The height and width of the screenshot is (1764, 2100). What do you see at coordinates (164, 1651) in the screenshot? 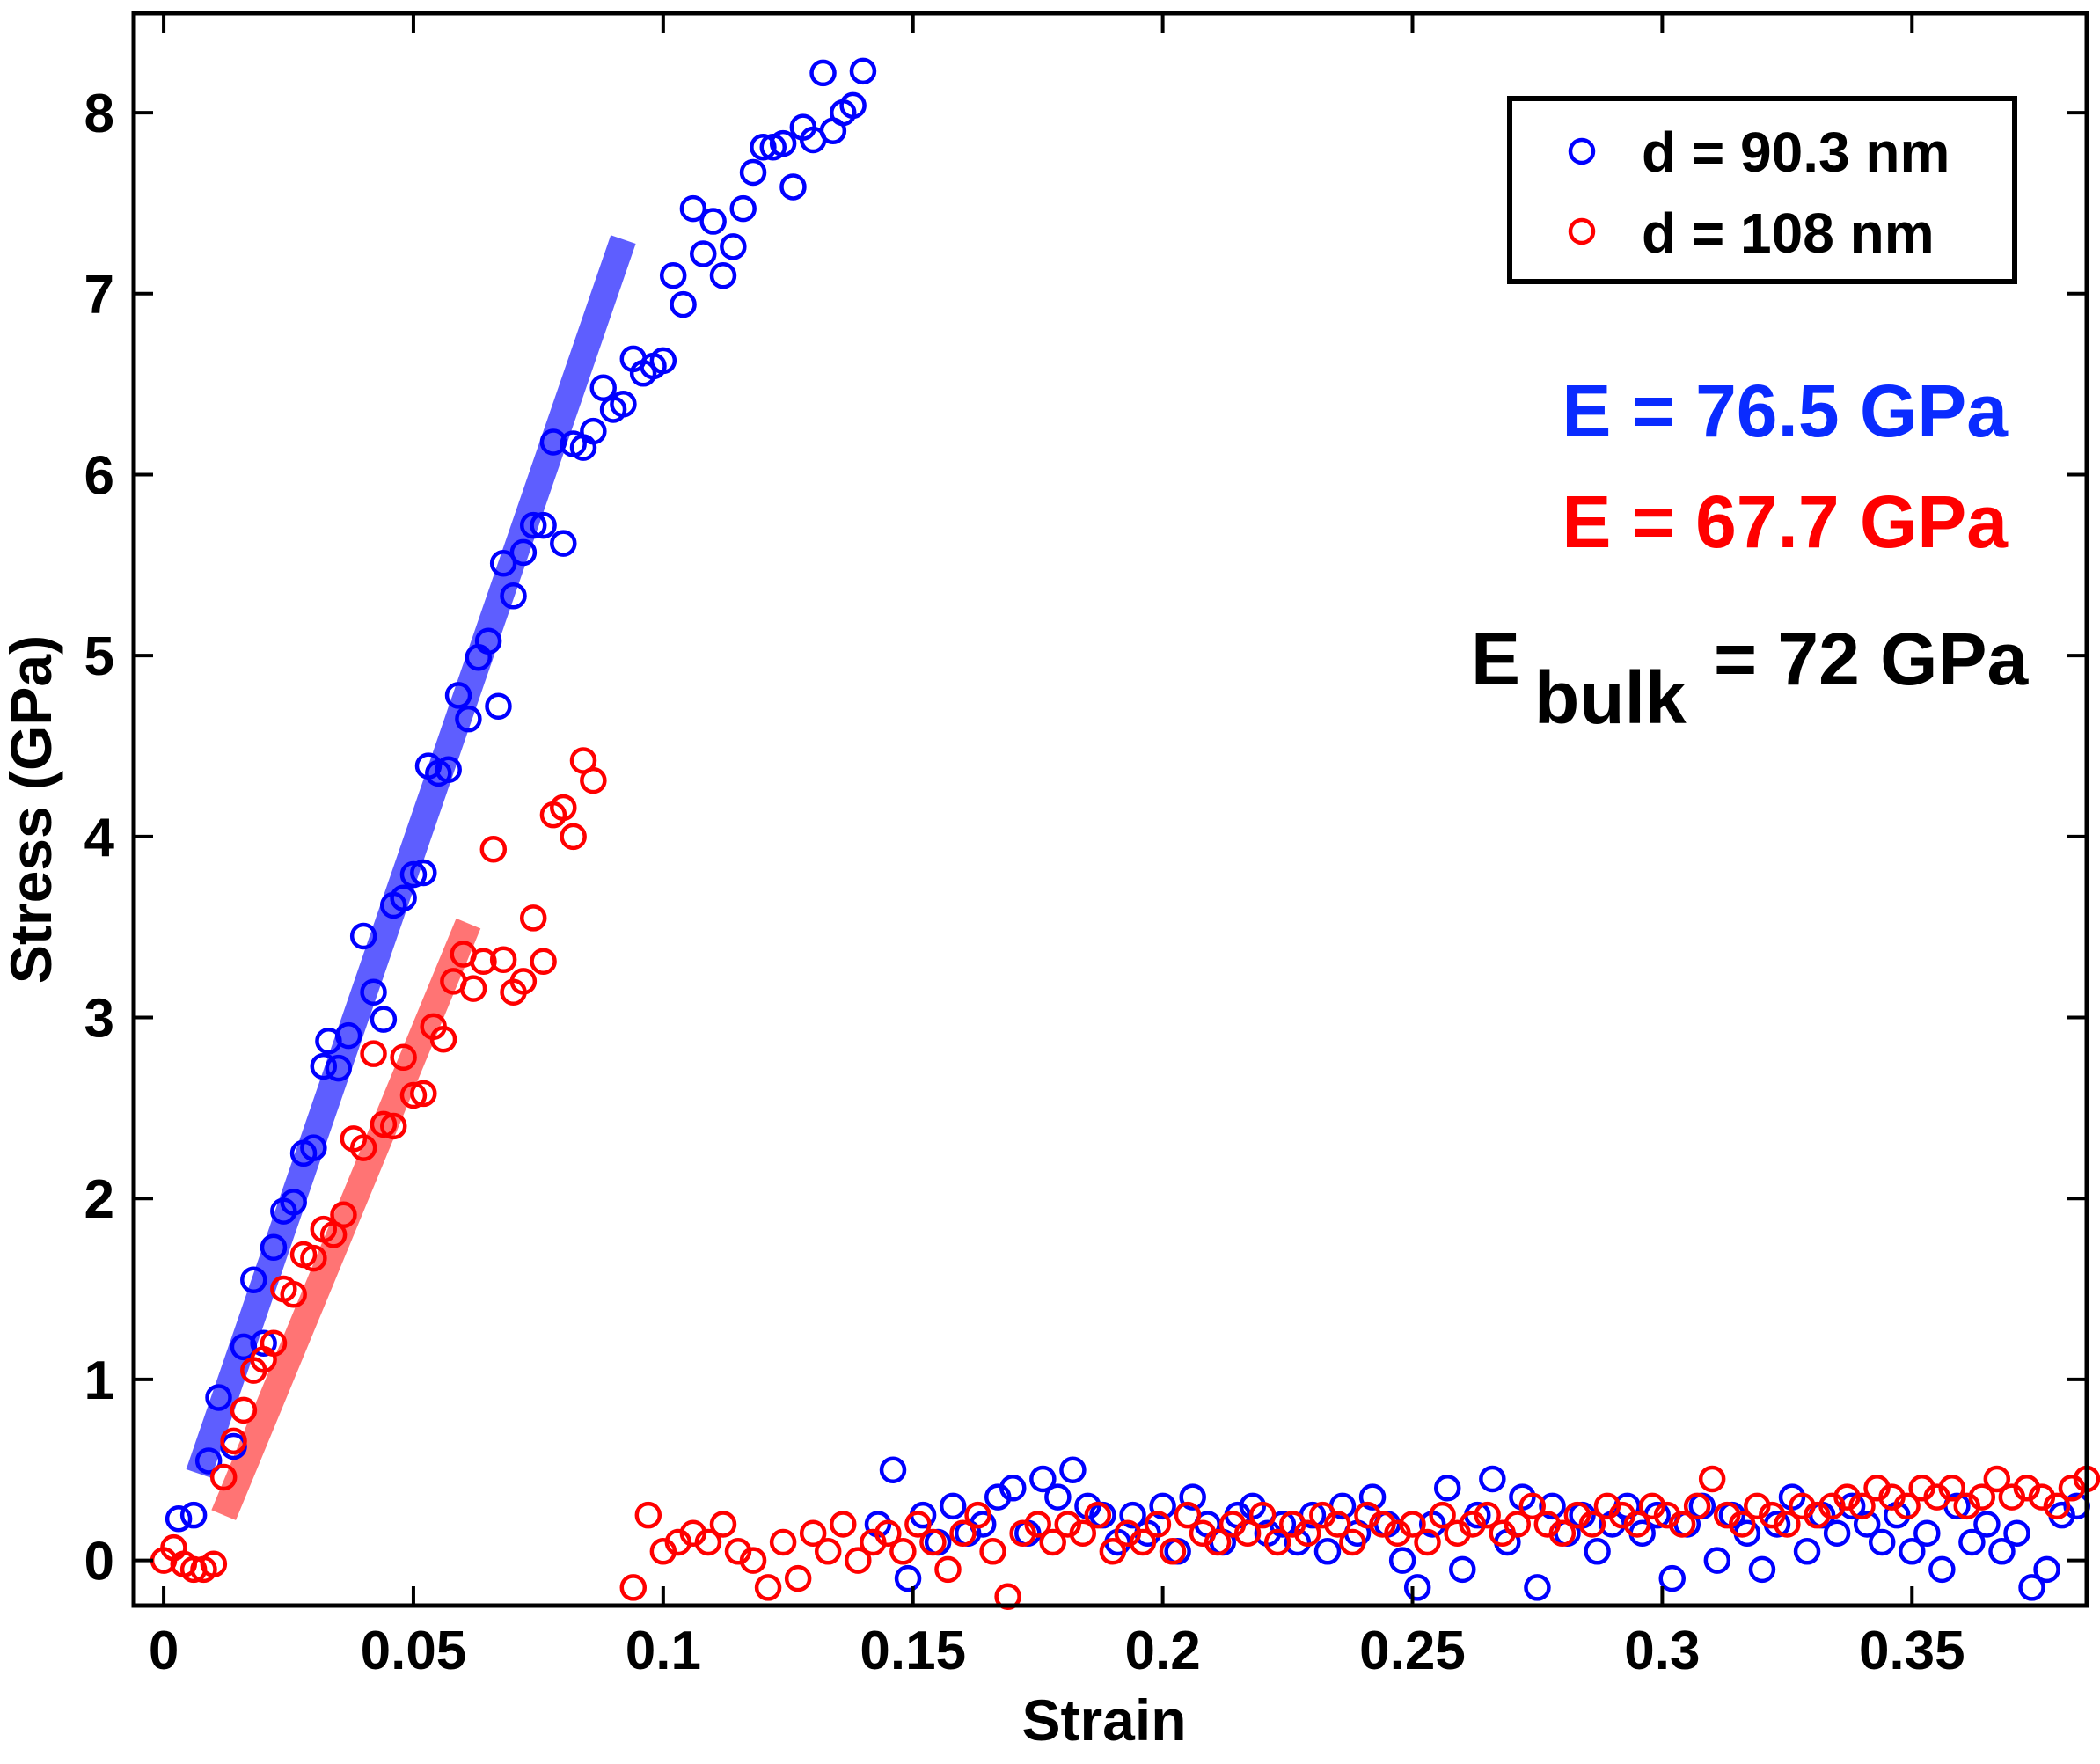
I see `x-tick-label: 0` at bounding box center [164, 1651].